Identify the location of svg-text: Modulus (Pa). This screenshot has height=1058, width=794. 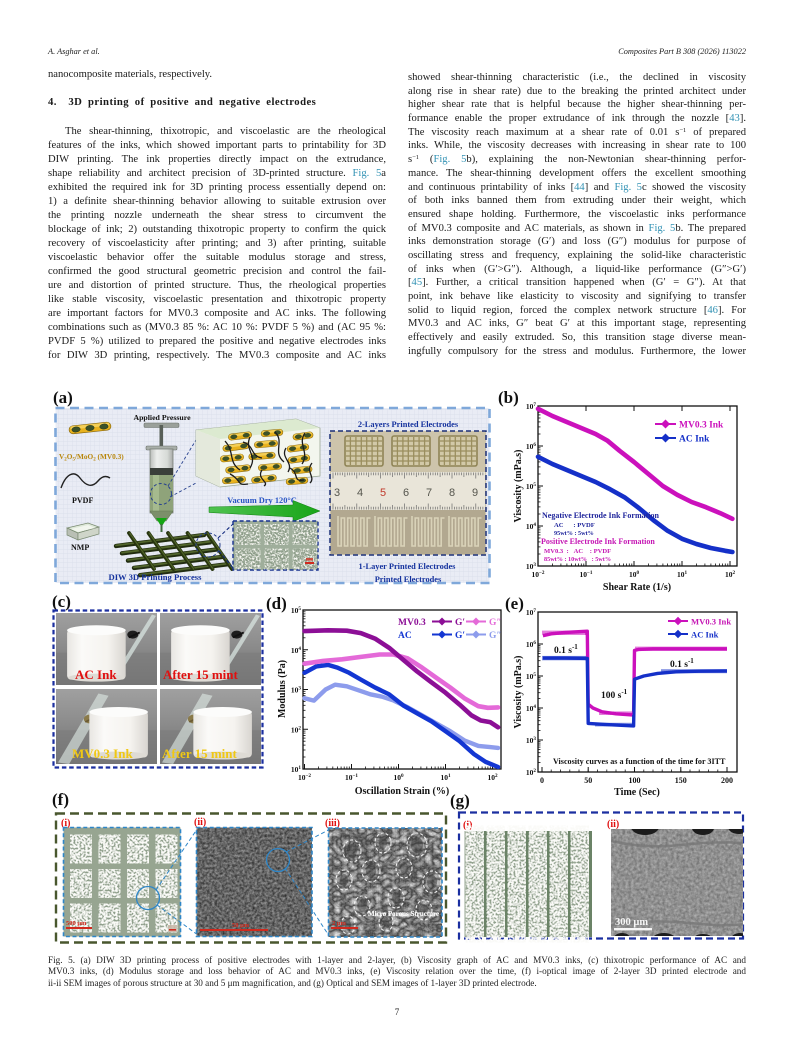
(282, 689).